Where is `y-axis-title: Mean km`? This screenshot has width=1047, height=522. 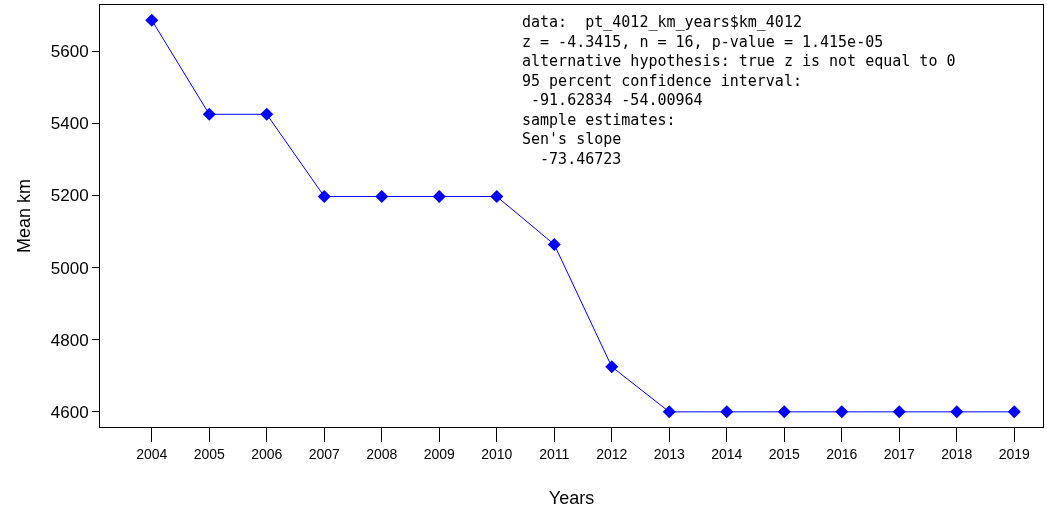 y-axis-title: Mean km is located at coordinates (23, 216).